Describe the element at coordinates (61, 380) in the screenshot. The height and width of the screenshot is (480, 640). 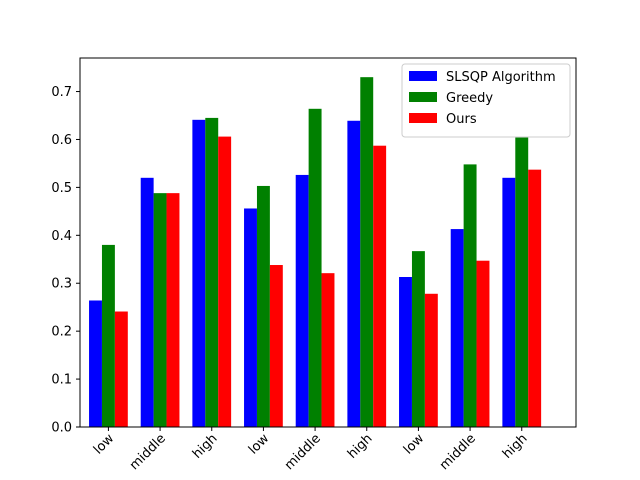
I see `y-tick-label: 0.1` at that location.